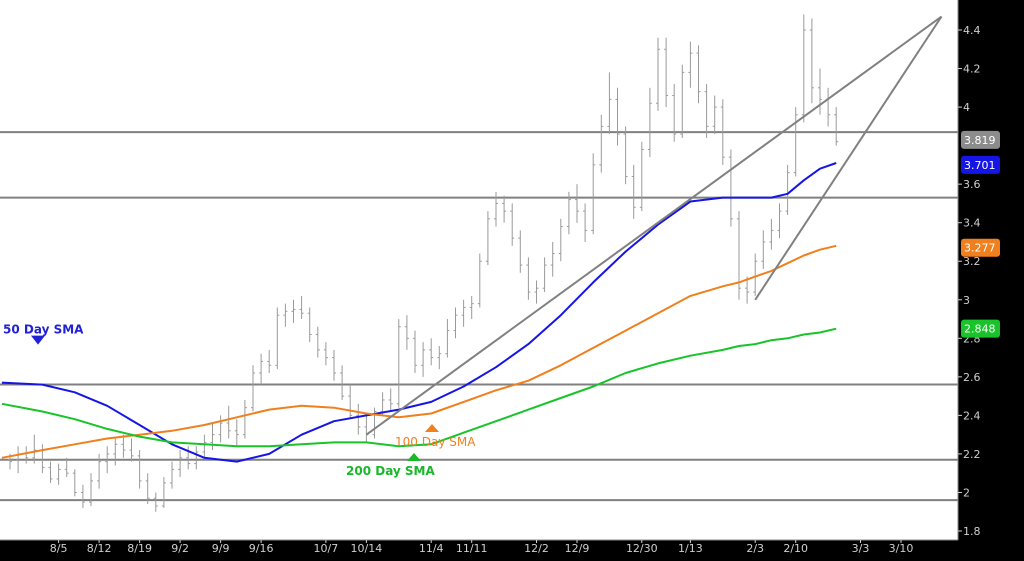 The height and width of the screenshot is (561, 1024). I want to click on x-tick-label: 9/9, so click(221, 548).